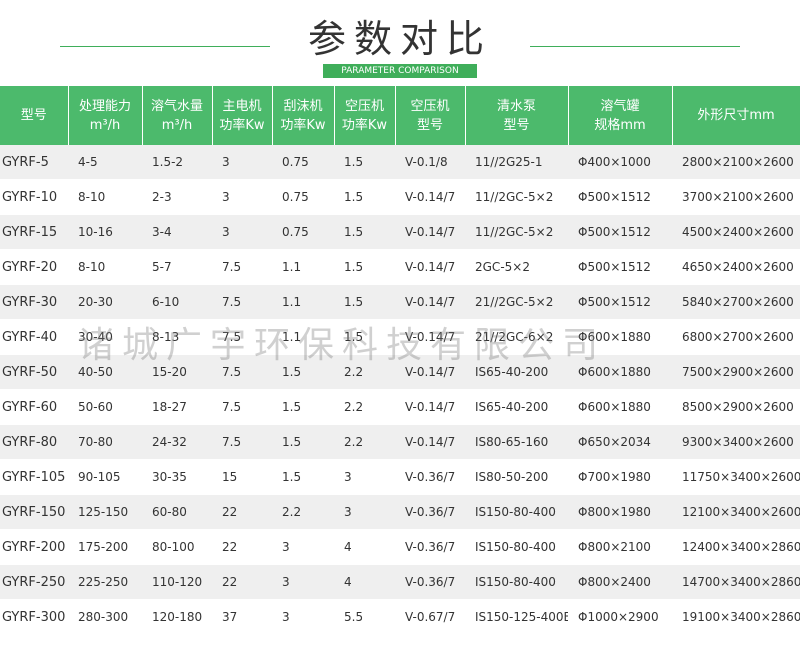  What do you see at coordinates (736, 547) in the screenshot?
I see `table-cell: 12400×3400×2860` at bounding box center [736, 547].